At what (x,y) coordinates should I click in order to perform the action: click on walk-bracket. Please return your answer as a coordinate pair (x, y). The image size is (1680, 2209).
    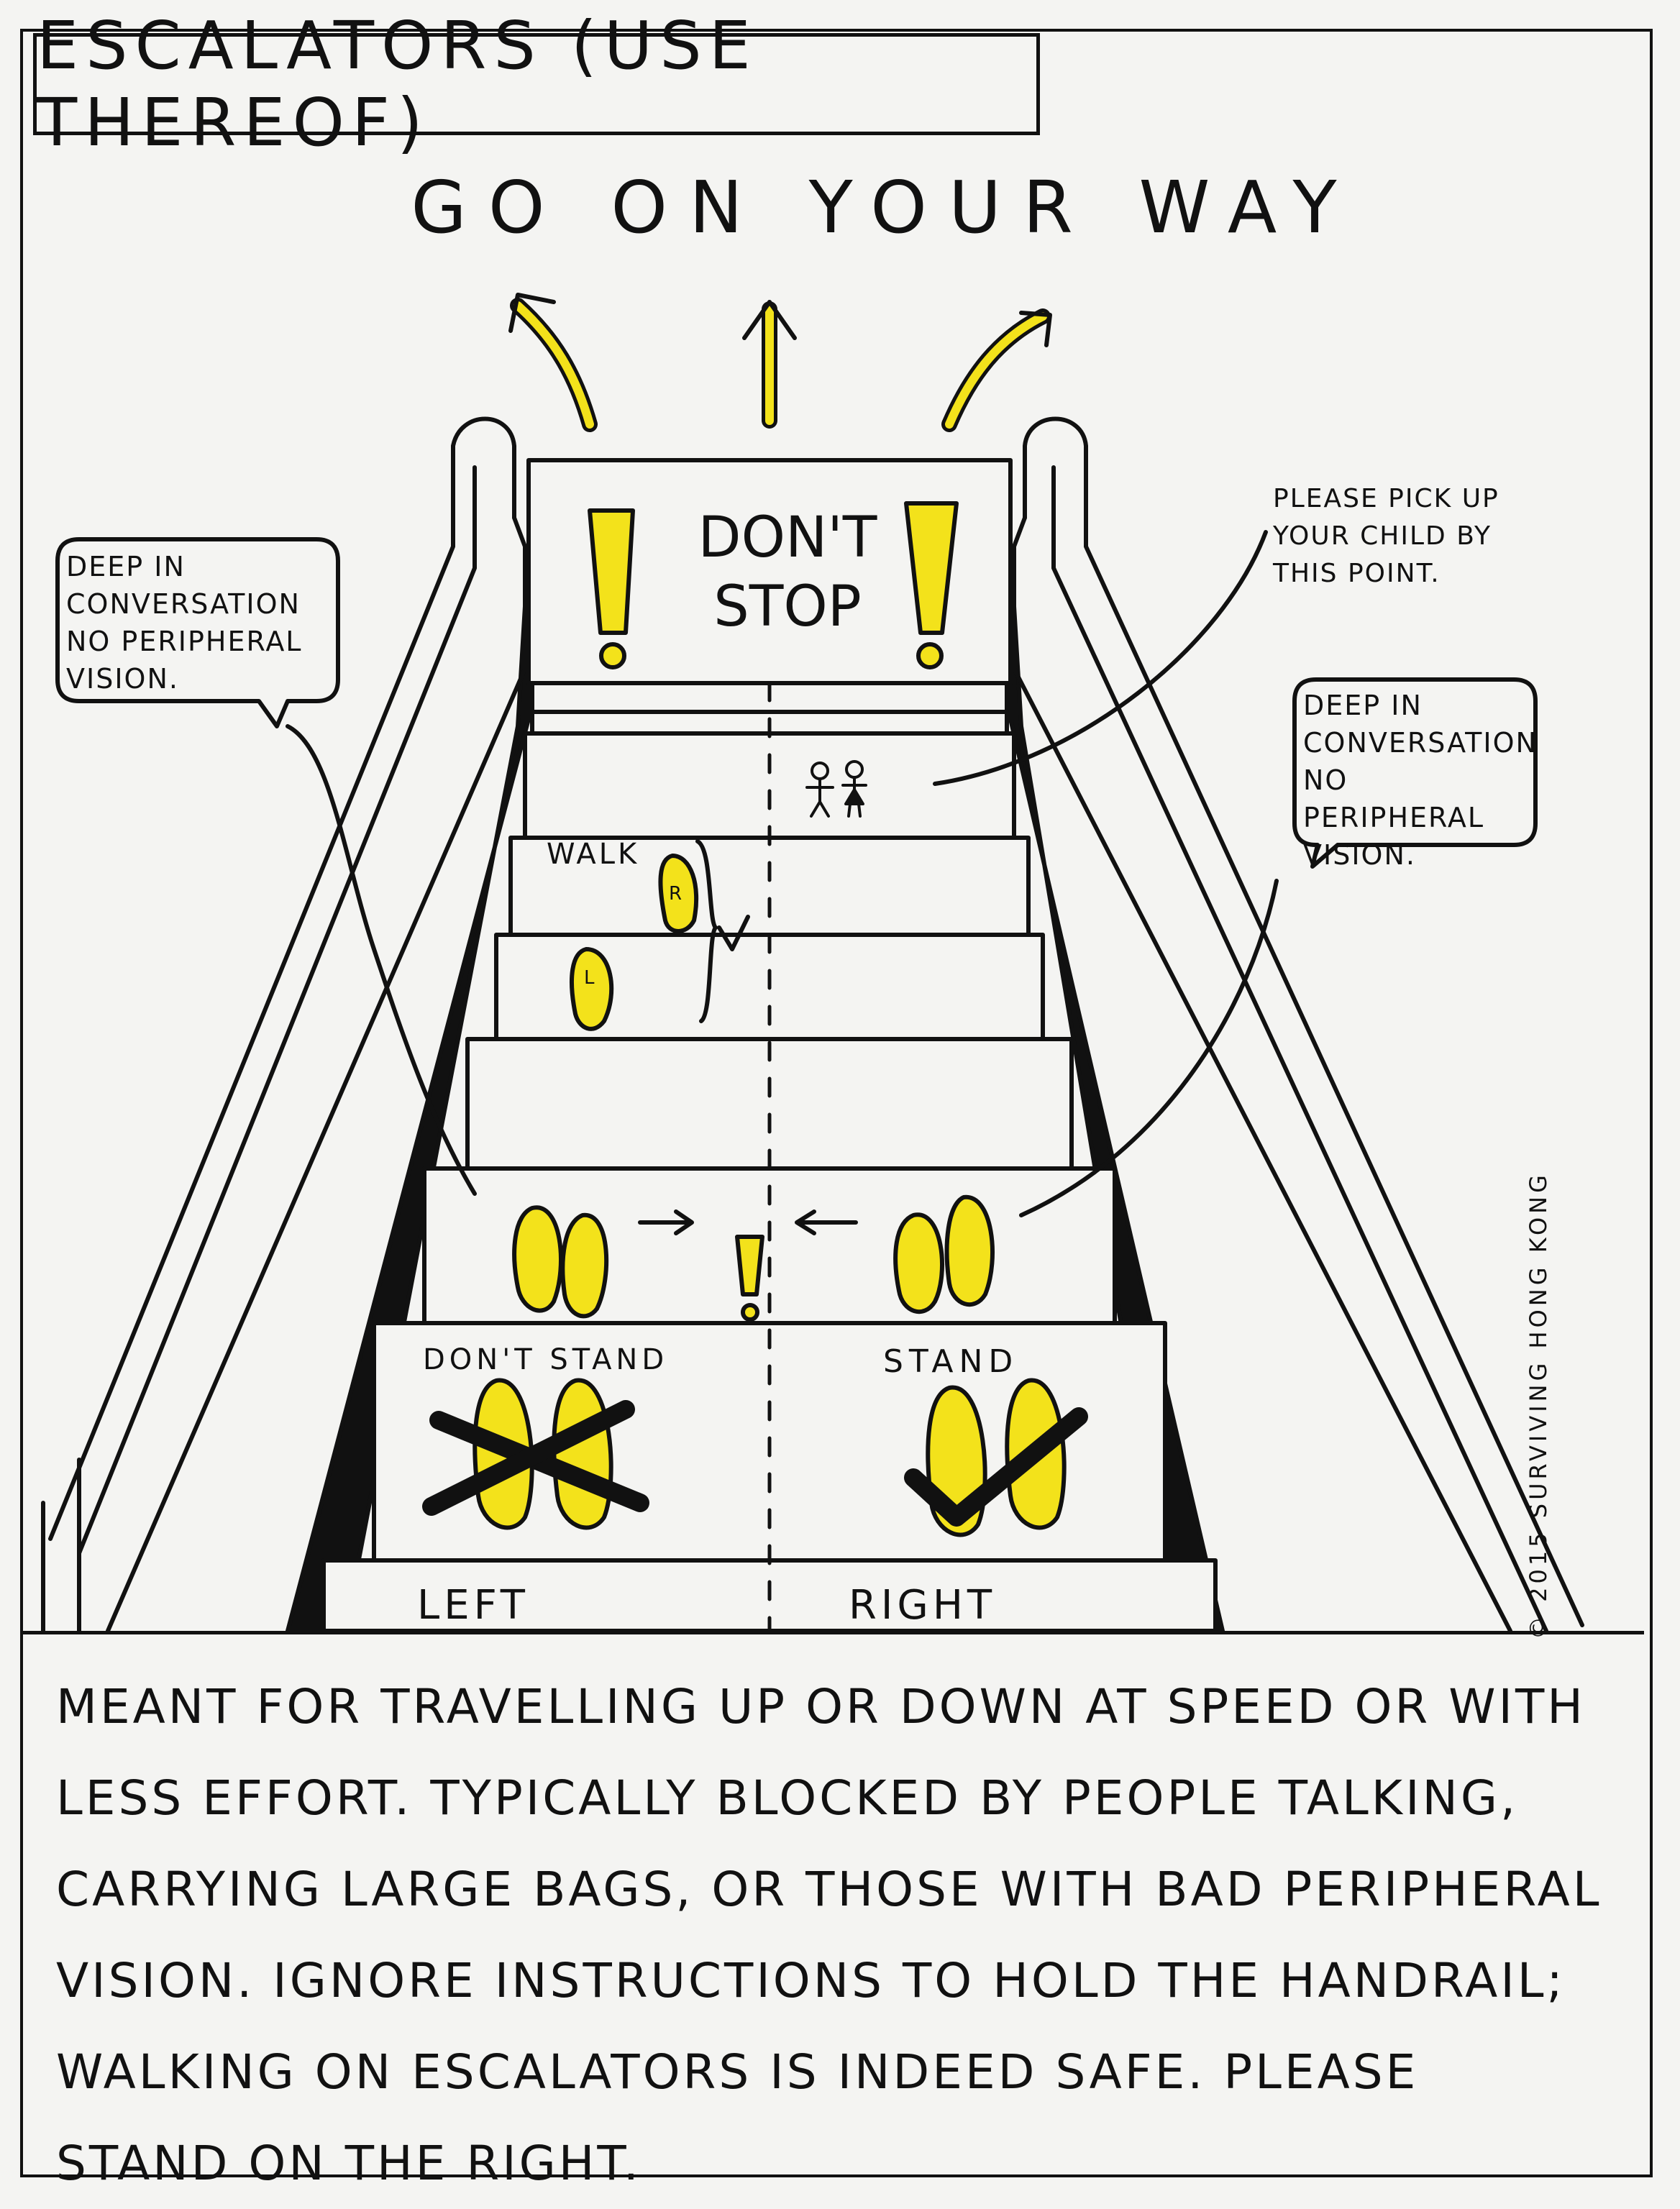
    Looking at the image, I should click on (706, 931).